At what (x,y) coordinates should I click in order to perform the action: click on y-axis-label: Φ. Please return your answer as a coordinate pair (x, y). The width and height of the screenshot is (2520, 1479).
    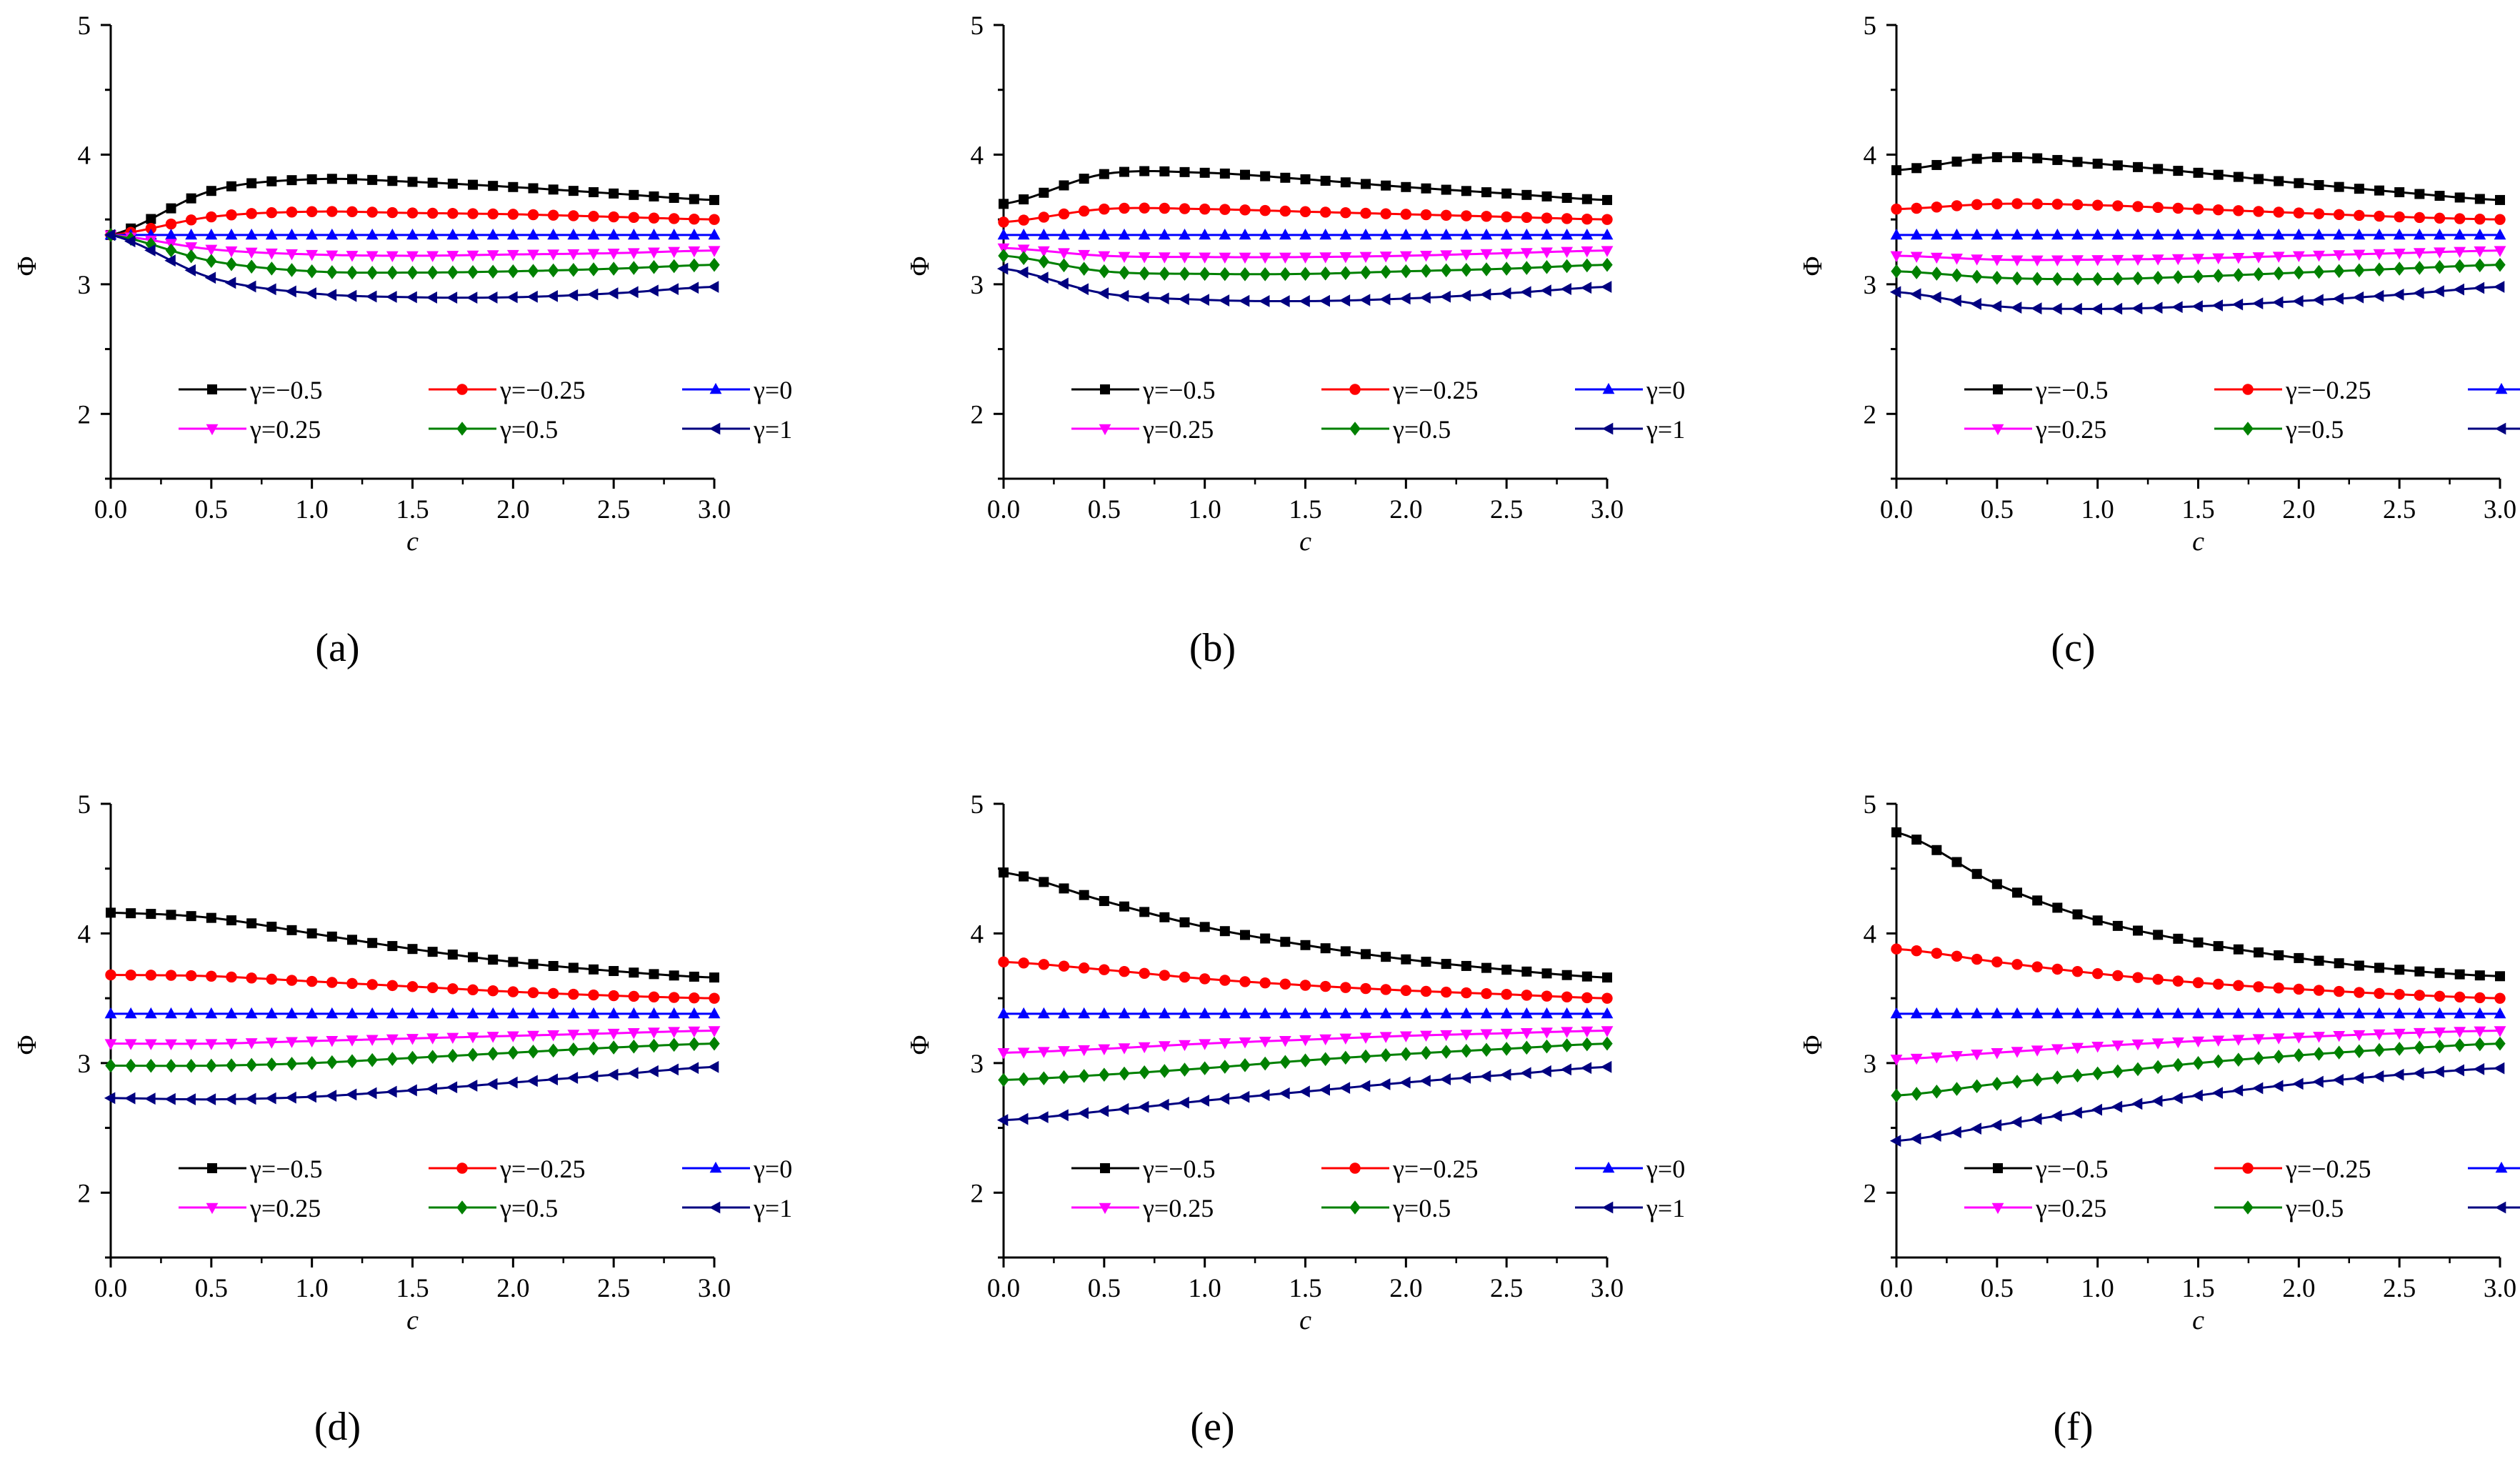
    Looking at the image, I should click on (920, 267).